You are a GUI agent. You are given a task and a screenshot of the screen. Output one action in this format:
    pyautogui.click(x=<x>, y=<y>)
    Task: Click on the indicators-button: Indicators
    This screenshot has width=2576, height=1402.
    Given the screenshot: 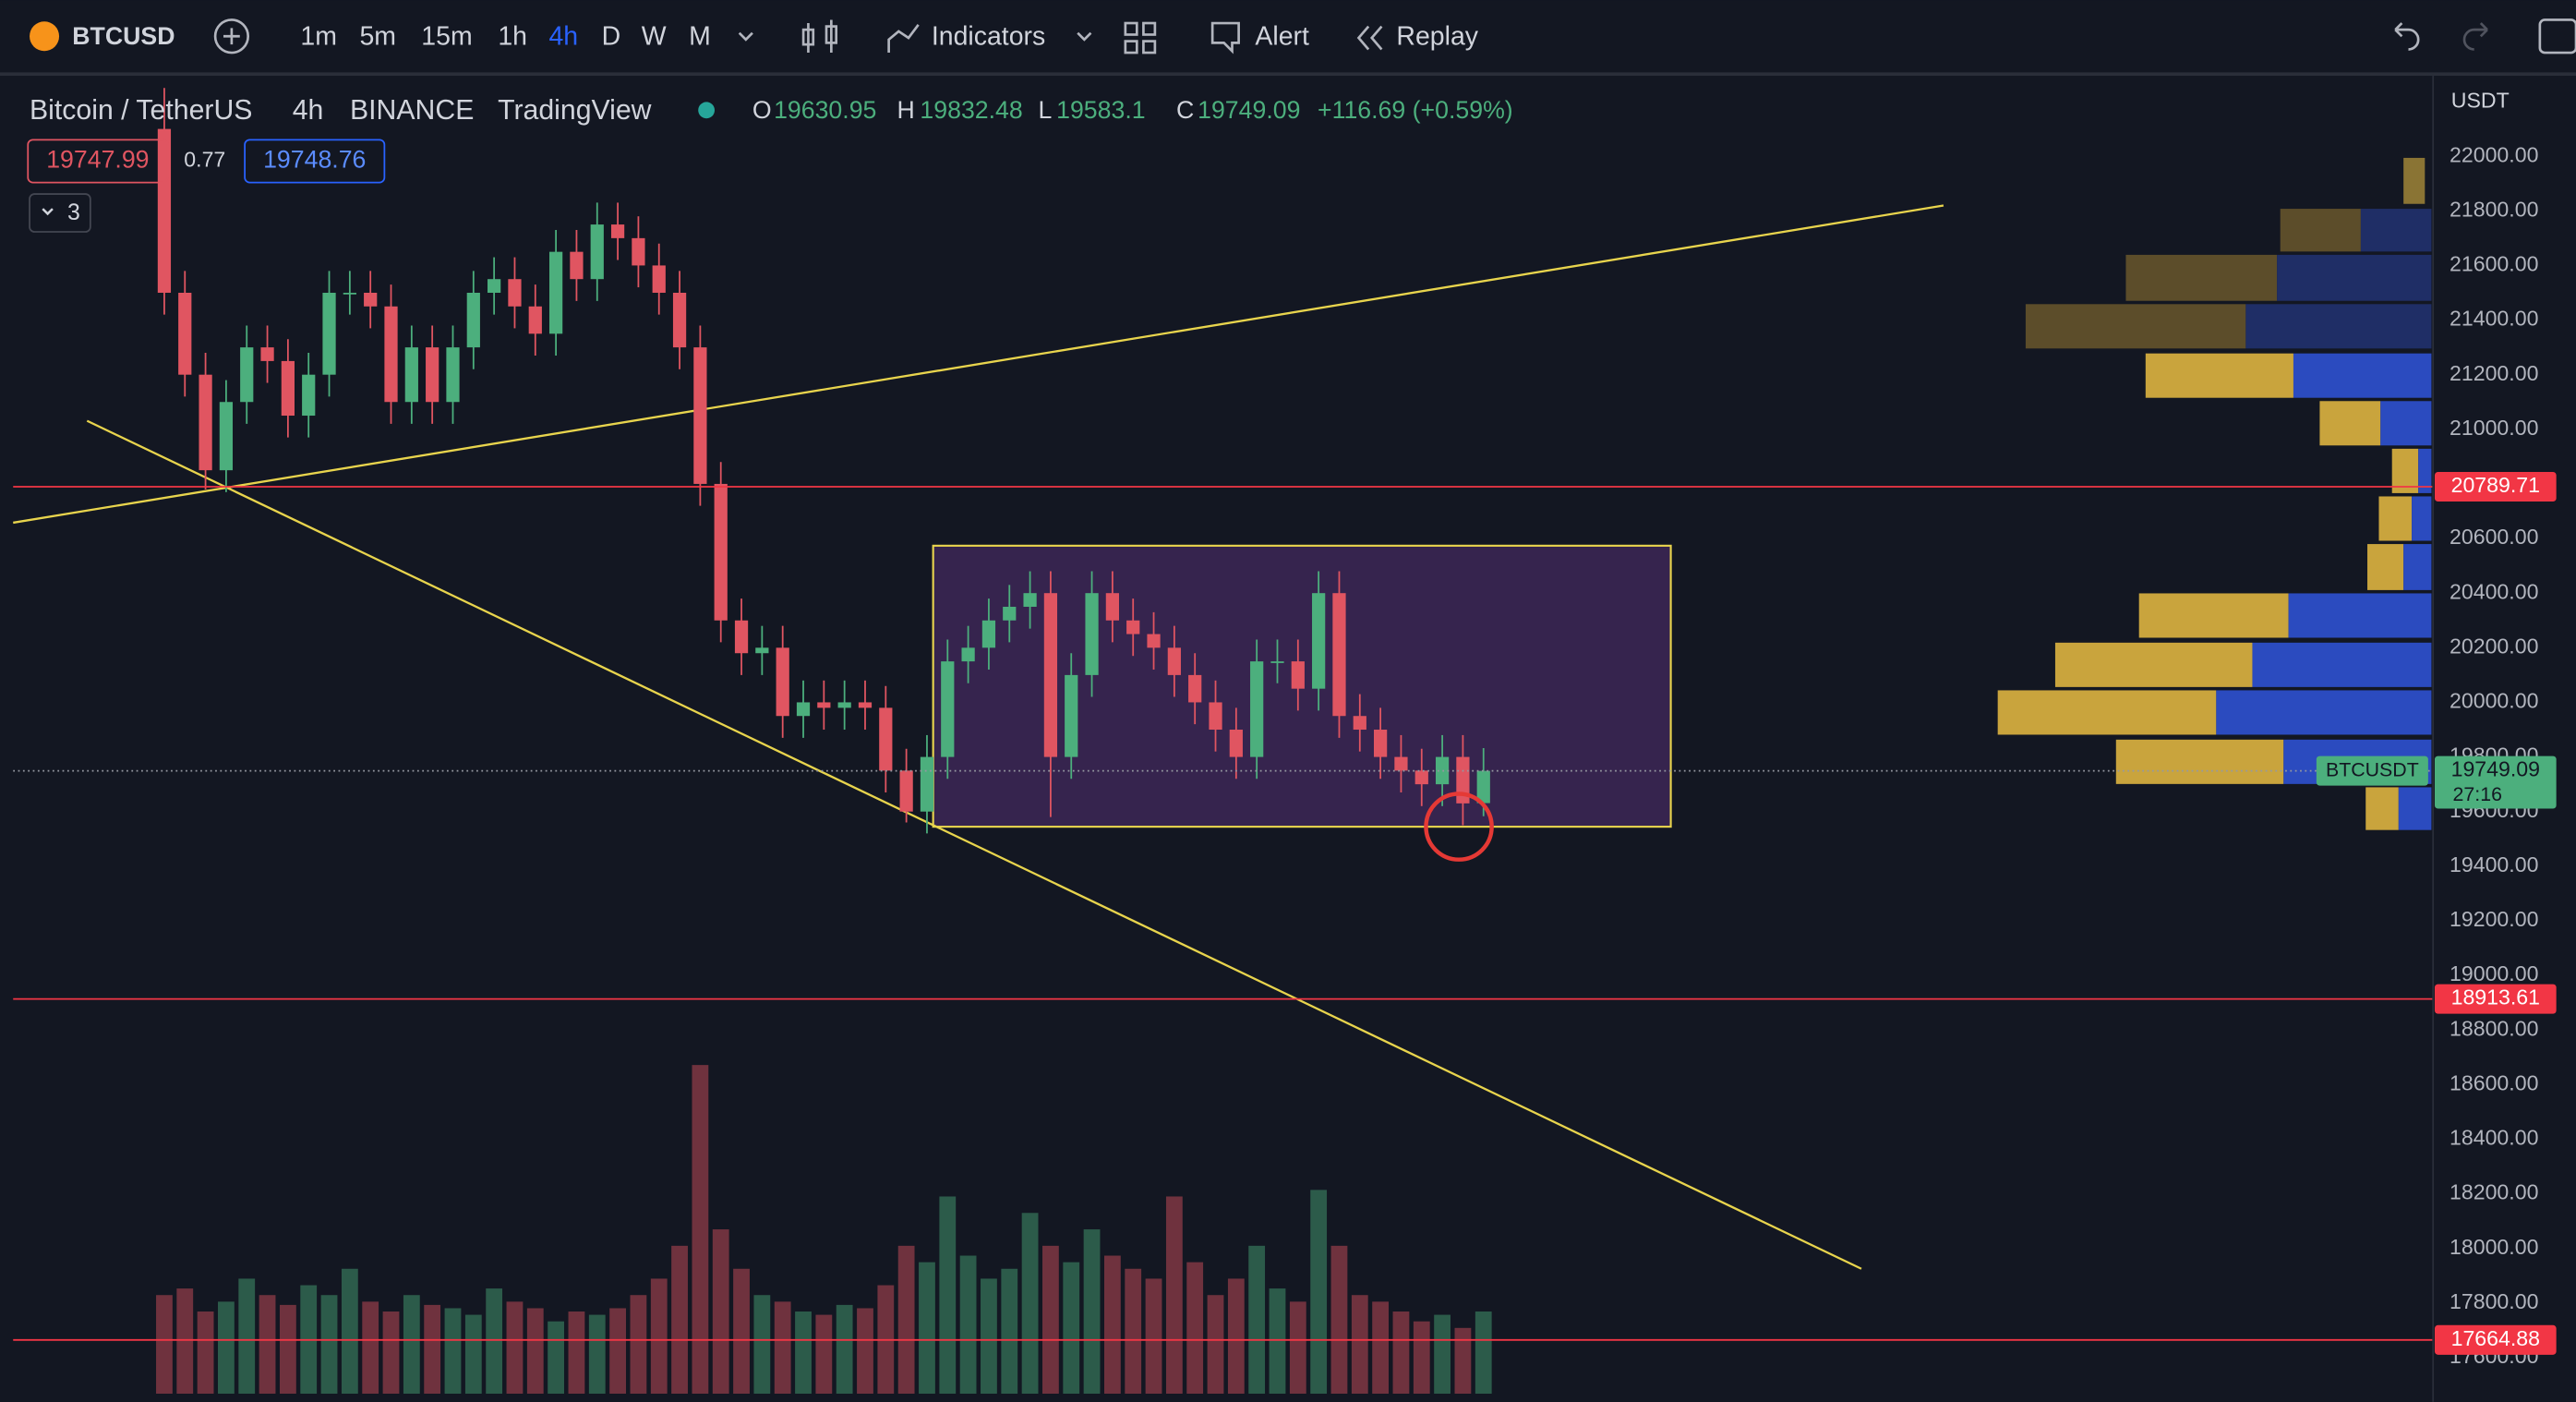 What is the action you would take?
    pyautogui.click(x=988, y=37)
    